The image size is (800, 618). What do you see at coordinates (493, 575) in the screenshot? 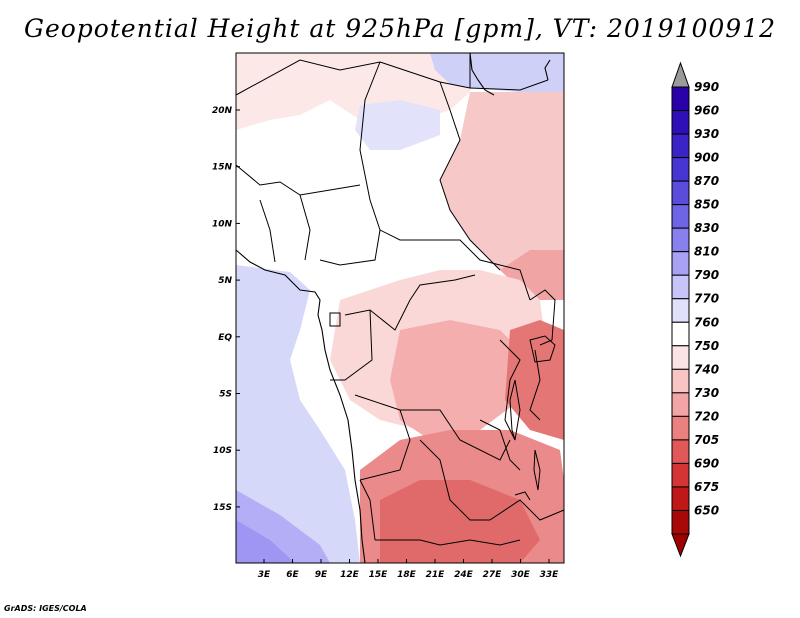
I see `x-tick-label: 27E` at bounding box center [493, 575].